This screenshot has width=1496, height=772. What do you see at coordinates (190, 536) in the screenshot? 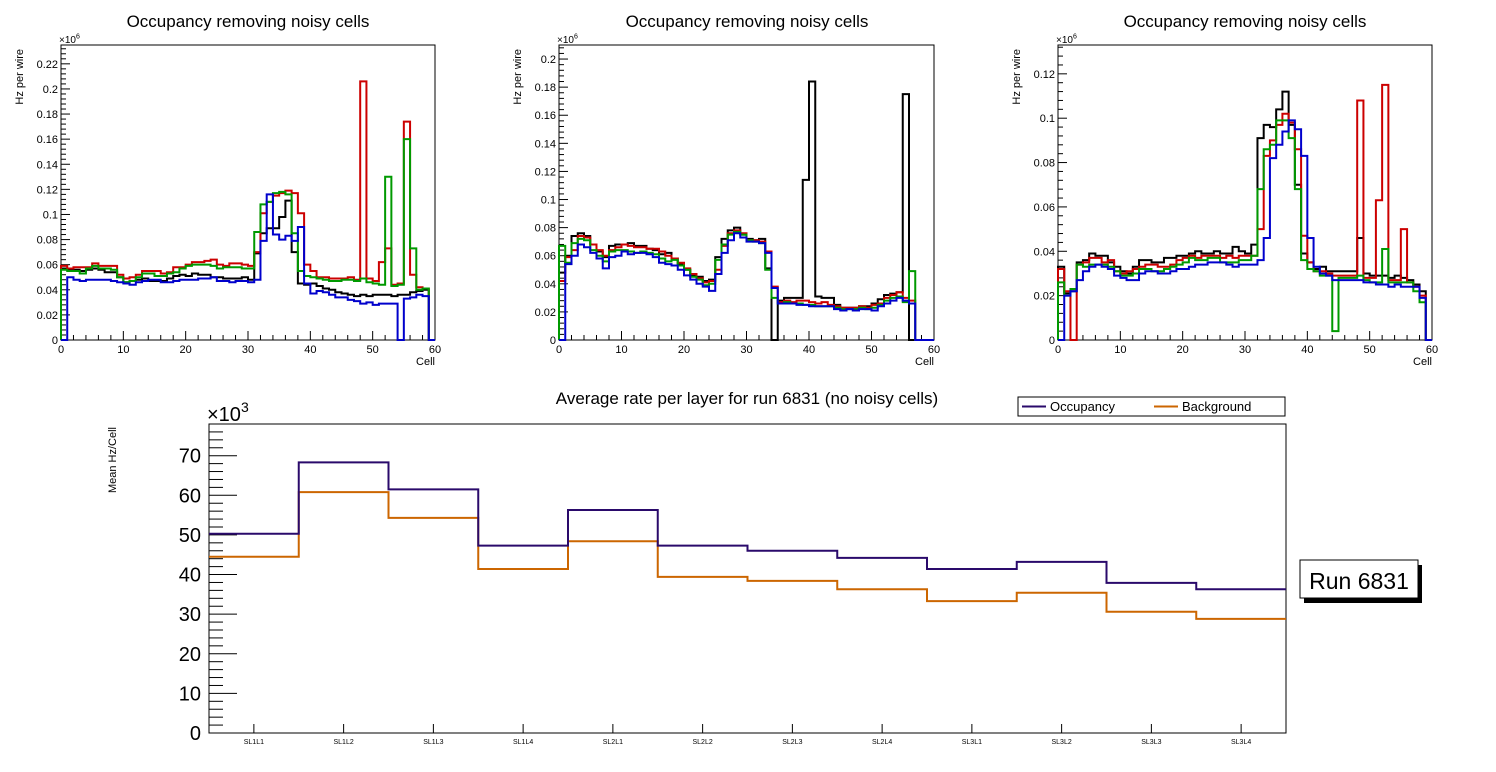
I see `y-tick-label: 50` at bounding box center [190, 536].